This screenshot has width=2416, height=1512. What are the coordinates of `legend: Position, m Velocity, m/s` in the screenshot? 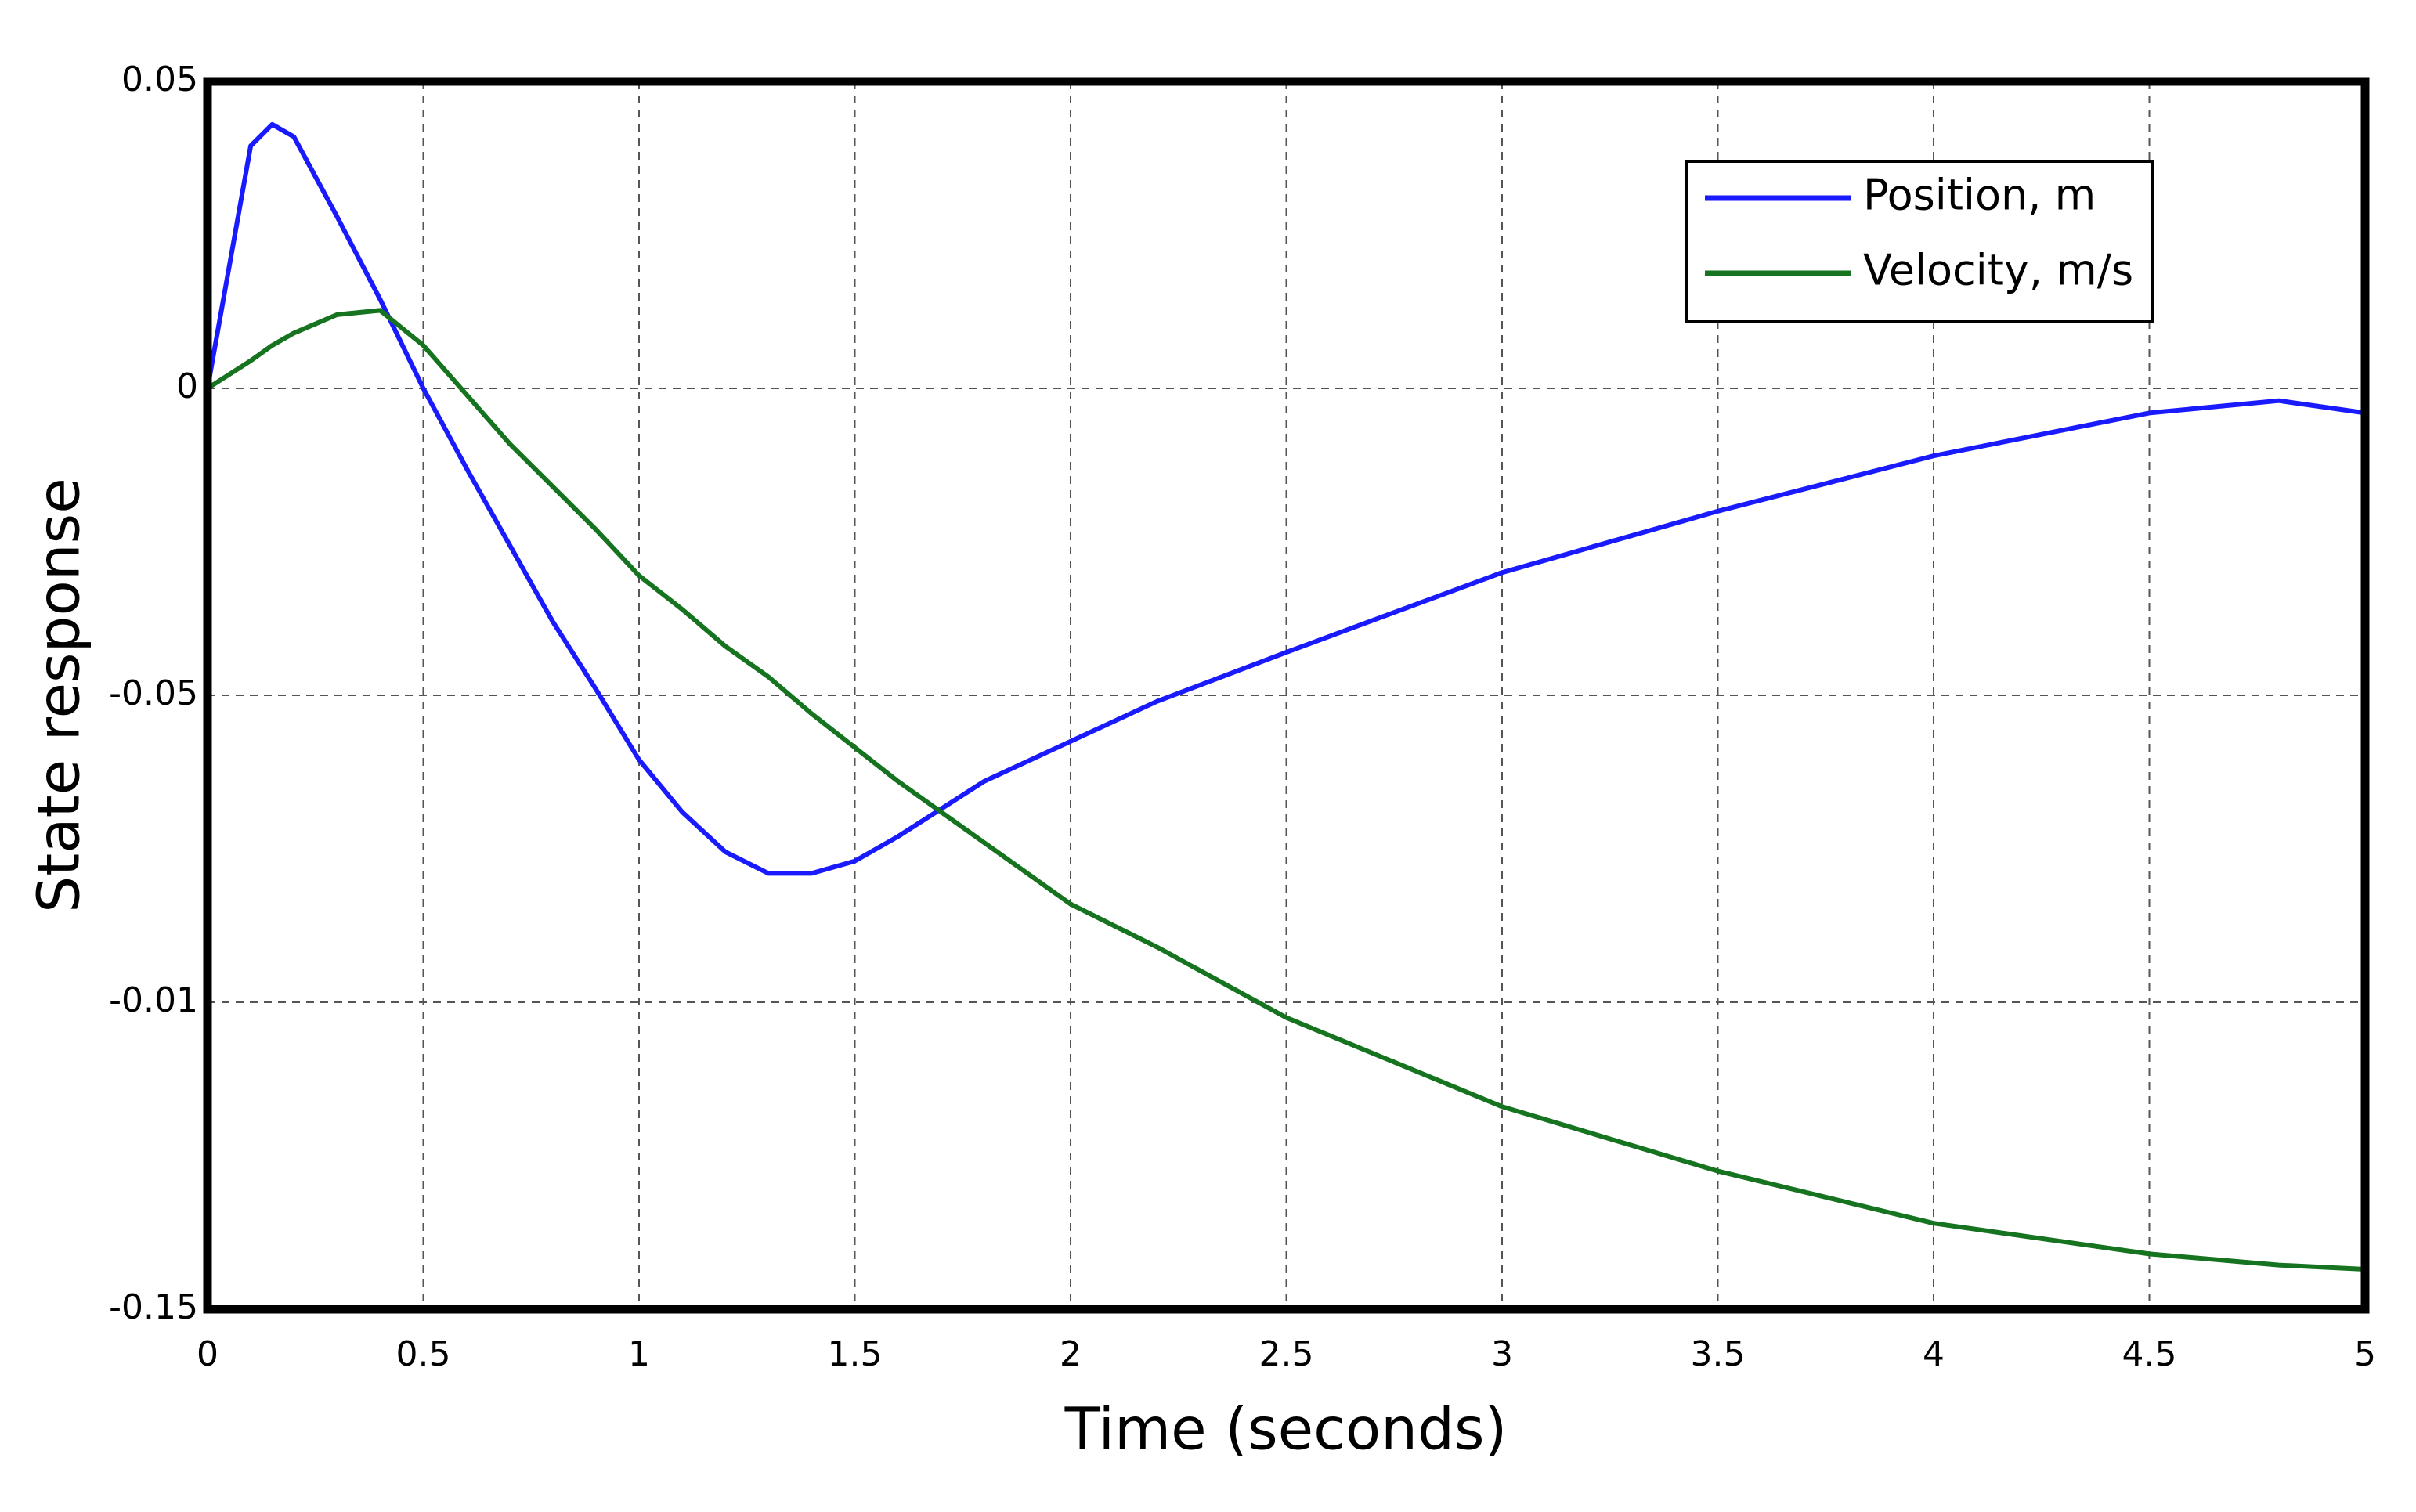 It's located at (1919, 241).